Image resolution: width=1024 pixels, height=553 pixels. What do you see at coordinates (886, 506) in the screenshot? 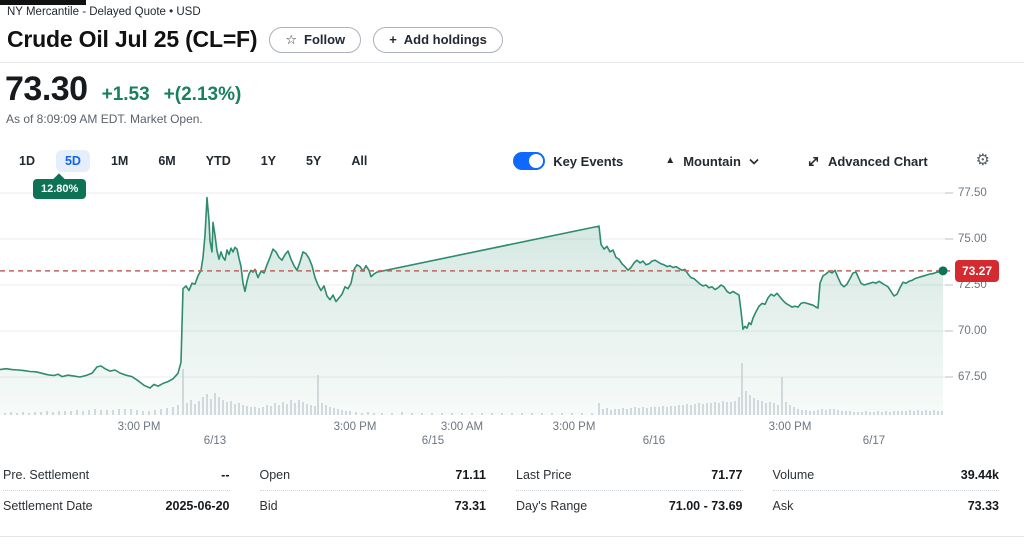
I see `stat-ask: Ask 73.33` at bounding box center [886, 506].